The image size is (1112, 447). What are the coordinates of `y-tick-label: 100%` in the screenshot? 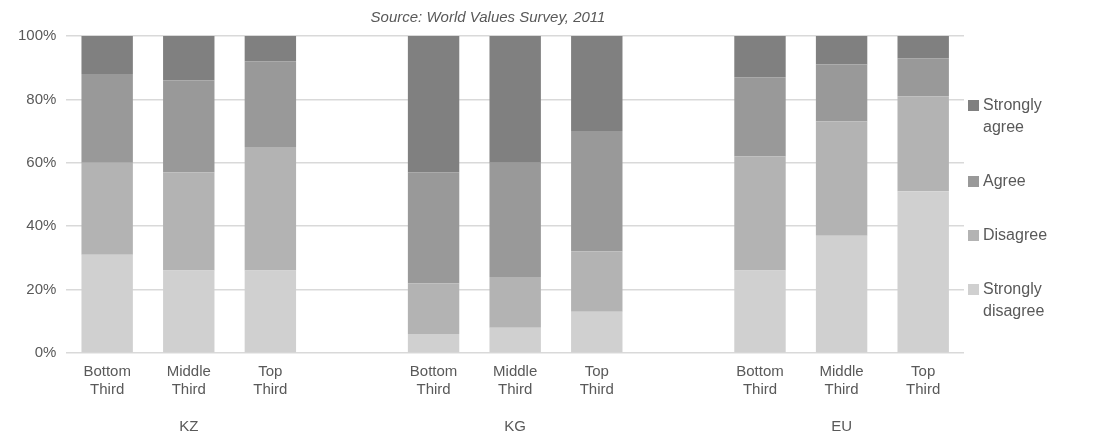 It's located at (37, 35).